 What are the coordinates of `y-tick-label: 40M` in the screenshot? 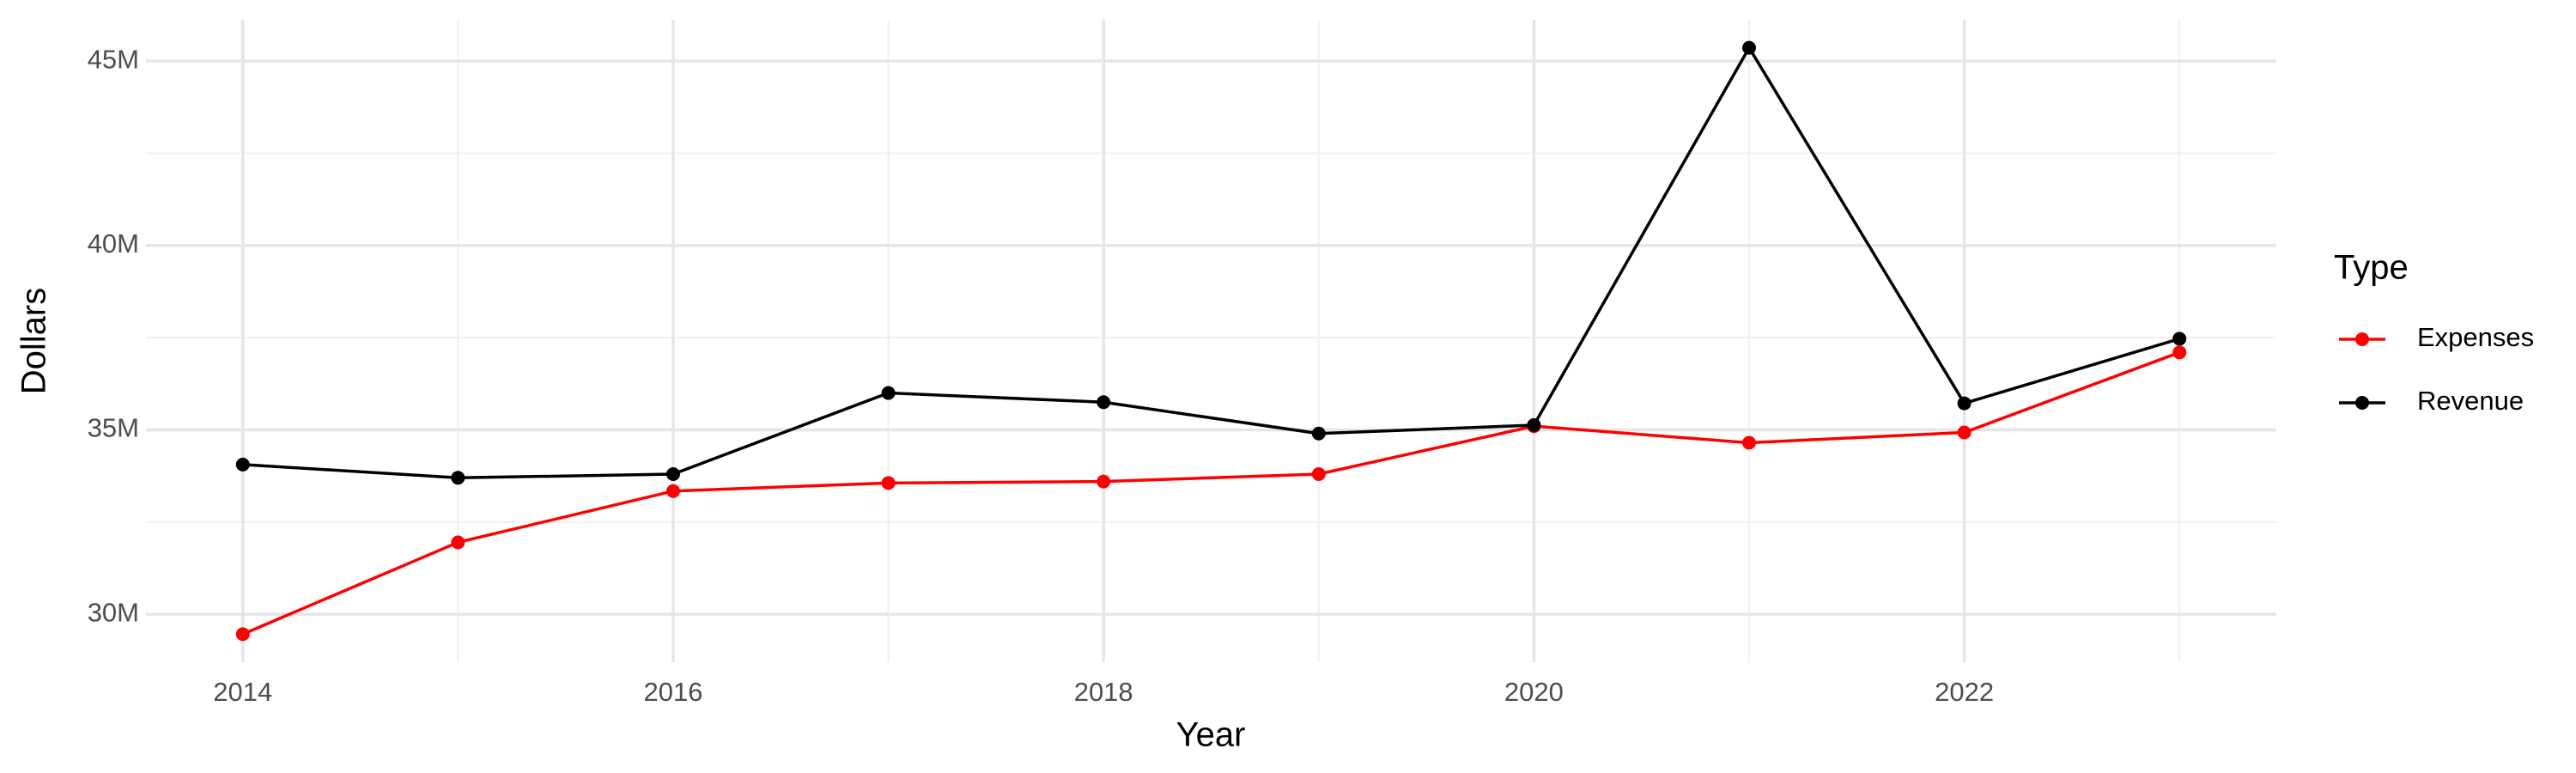 It's located at (113, 243).